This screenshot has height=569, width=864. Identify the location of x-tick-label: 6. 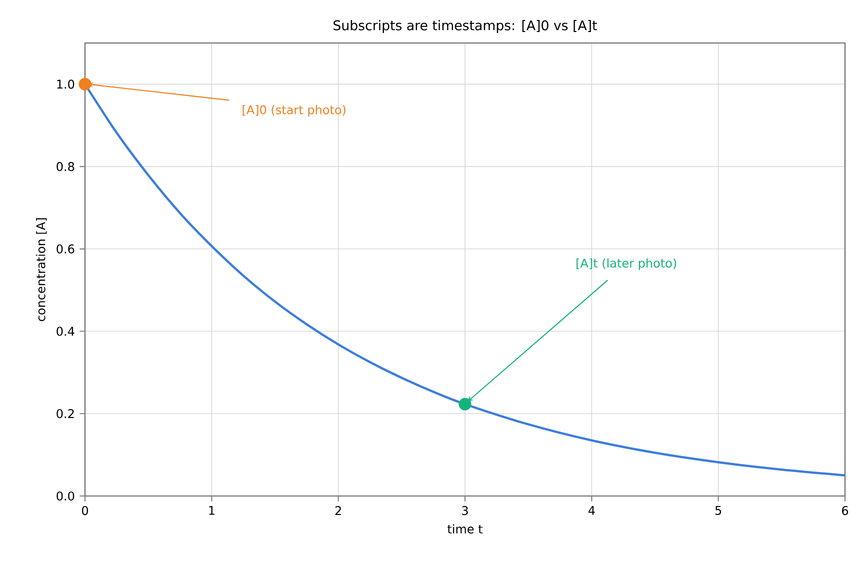
(845, 511).